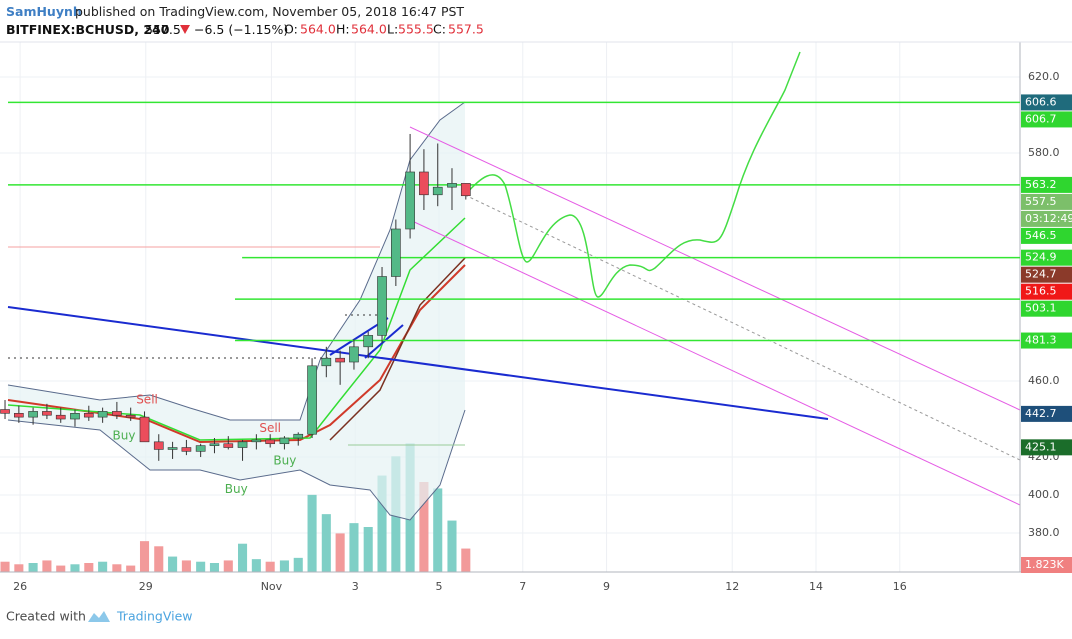  What do you see at coordinates (466, 29) in the screenshot?
I see `ohlc-value: 557.5` at bounding box center [466, 29].